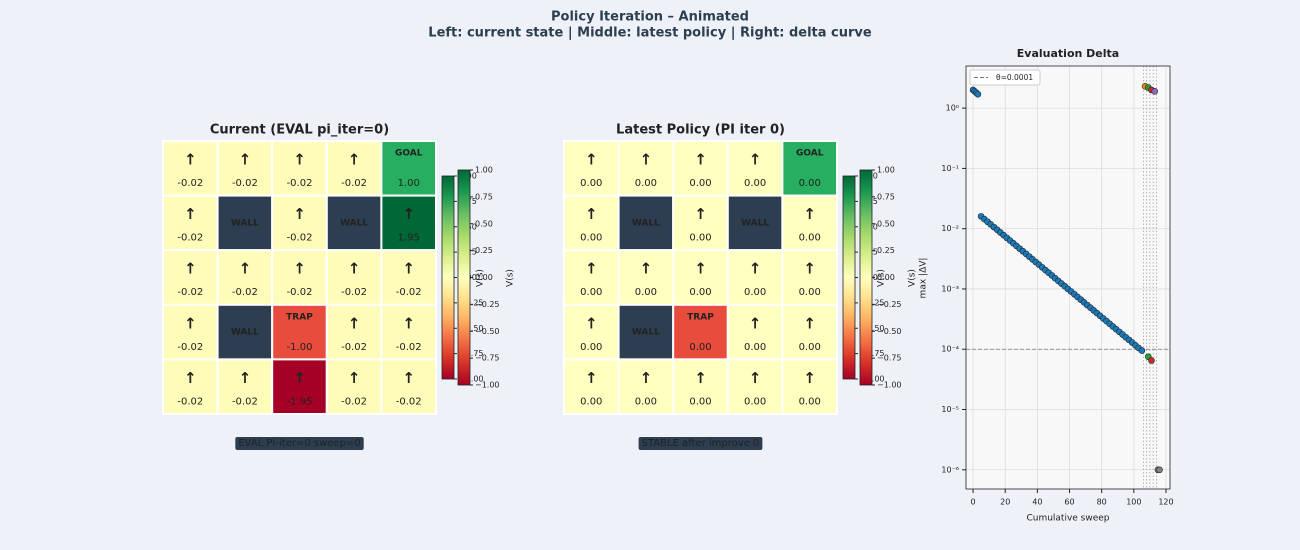 The image size is (1300, 550). I want to click on cell-label: TRAP, so click(299, 317).